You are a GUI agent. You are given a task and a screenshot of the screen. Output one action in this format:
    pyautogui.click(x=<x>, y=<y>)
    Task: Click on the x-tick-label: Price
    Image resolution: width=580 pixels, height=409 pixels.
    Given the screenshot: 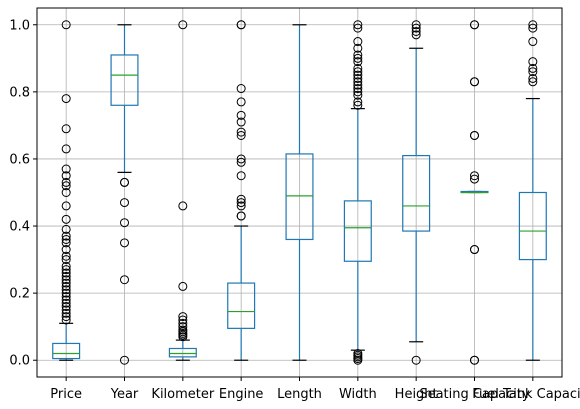 What is the action you would take?
    pyautogui.click(x=66, y=394)
    